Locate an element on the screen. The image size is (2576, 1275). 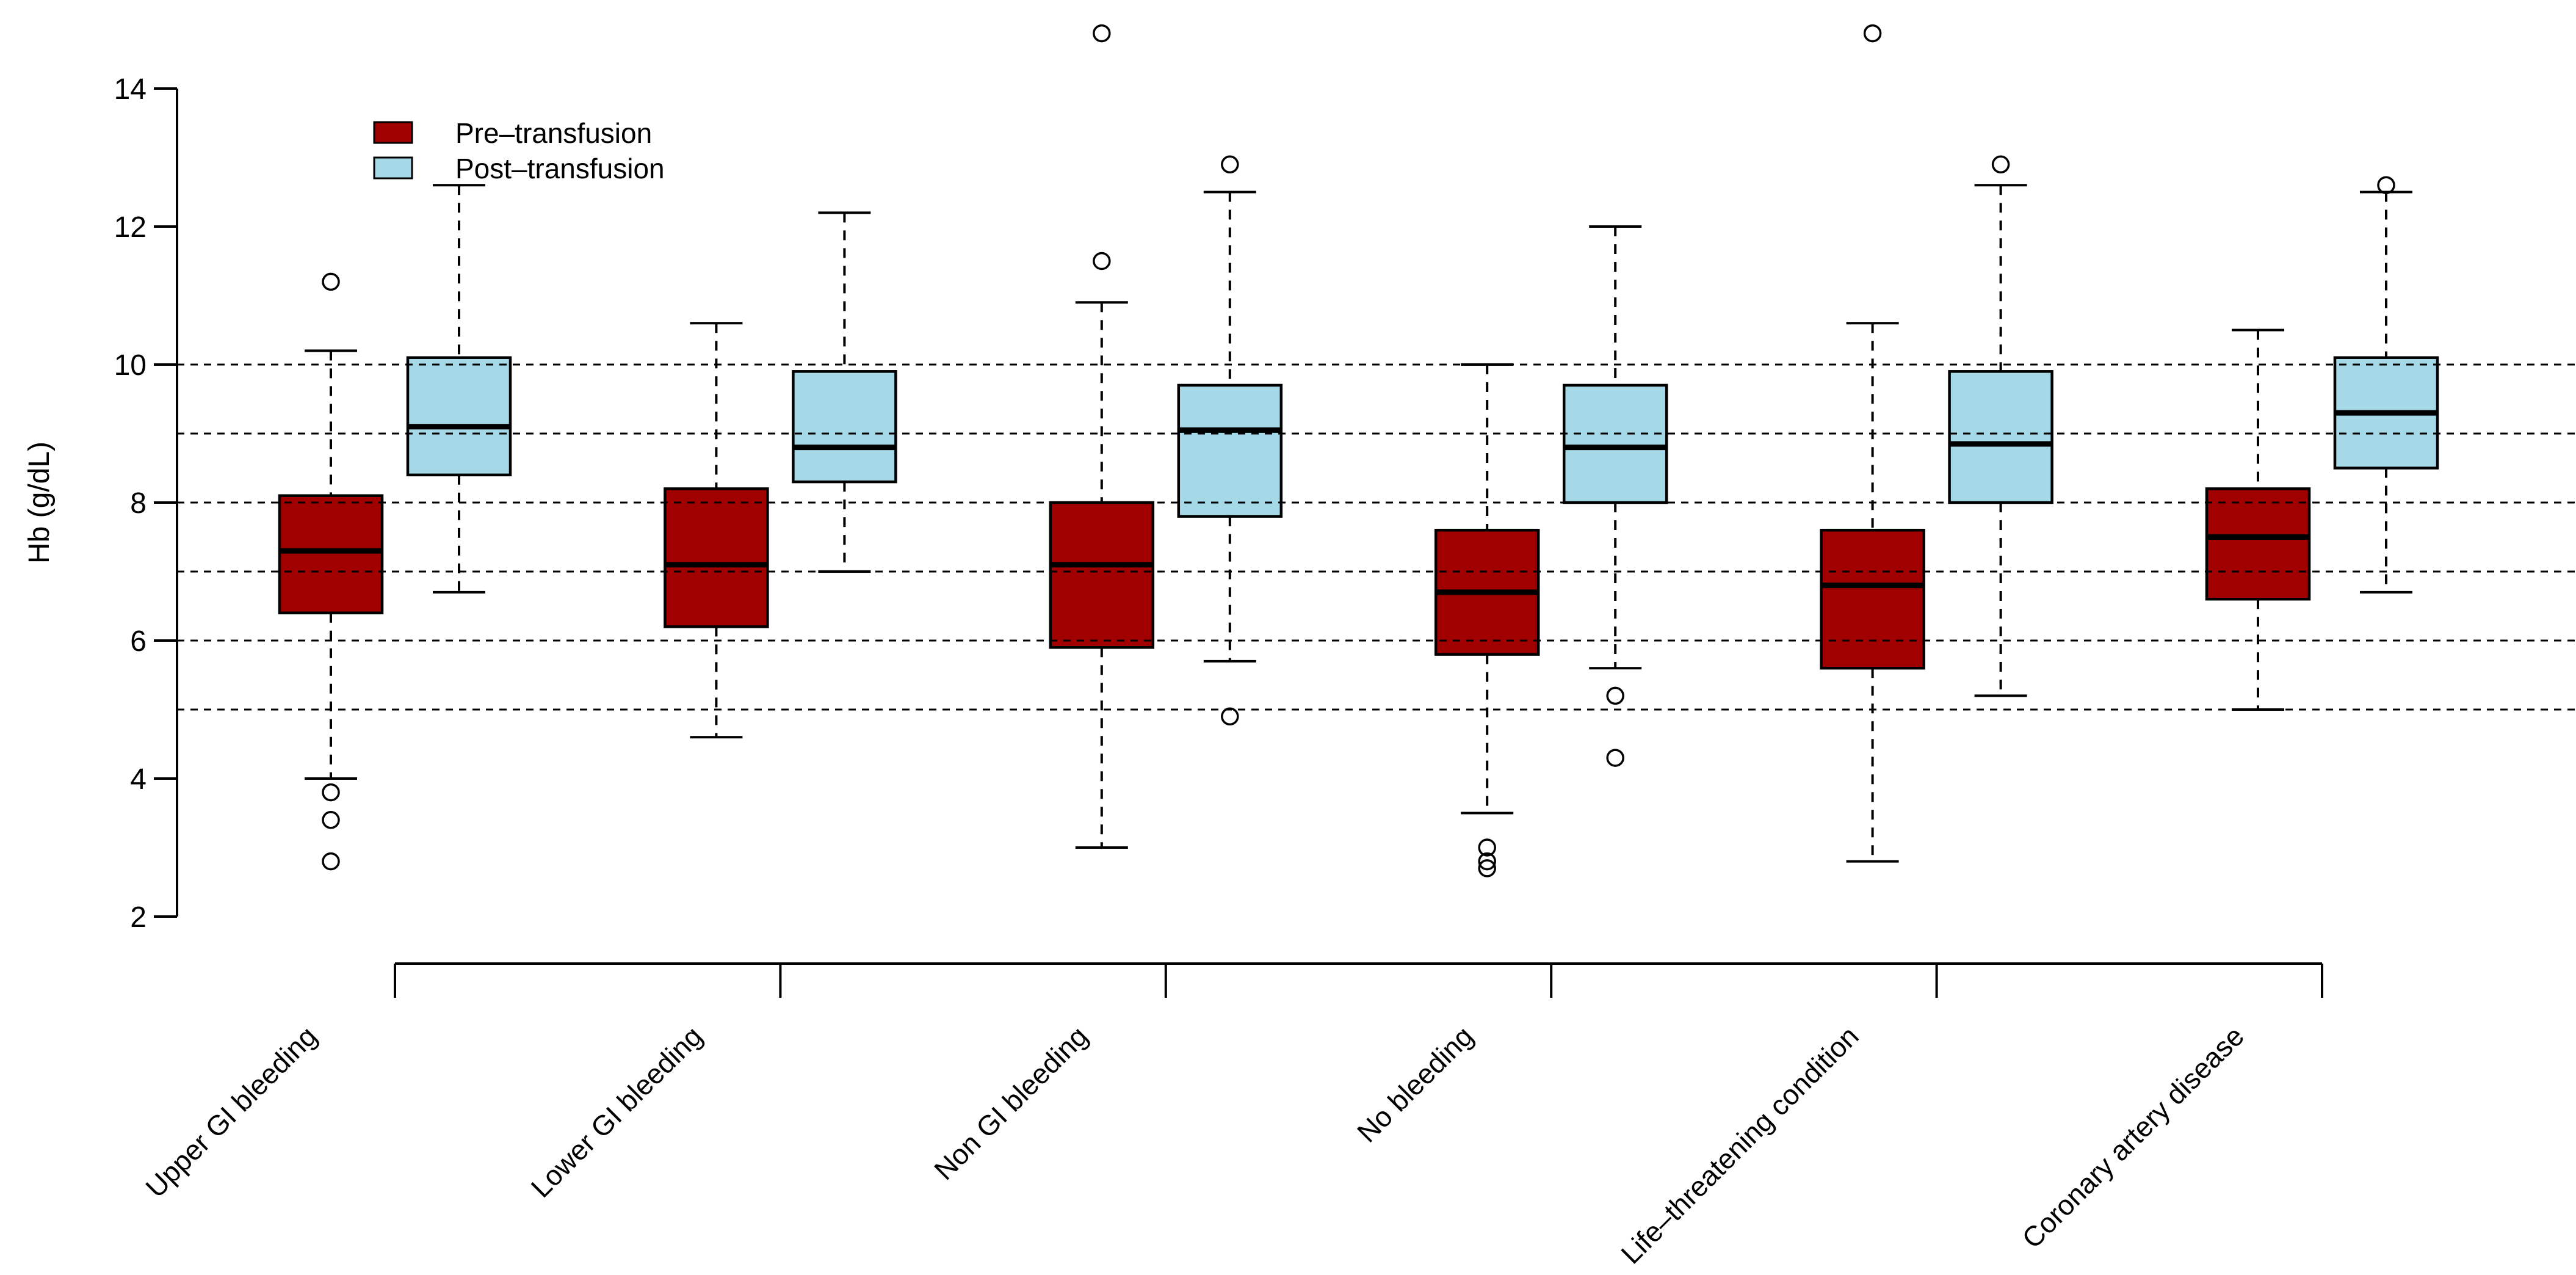
legend-label-pre: Pre–transfusion is located at coordinates (553, 133).